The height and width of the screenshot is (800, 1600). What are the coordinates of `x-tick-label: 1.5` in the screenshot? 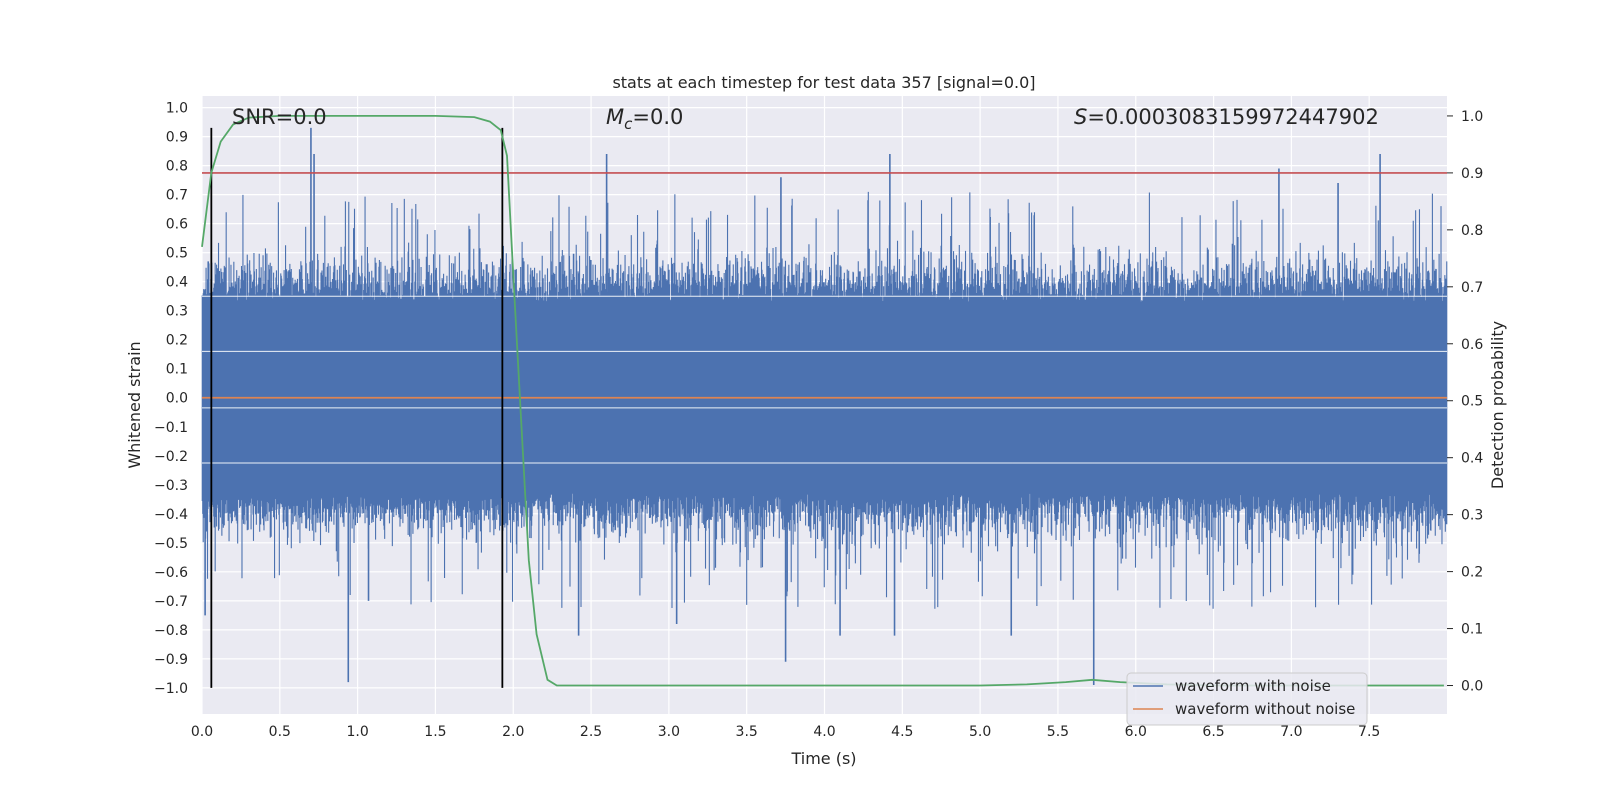 It's located at (435, 732).